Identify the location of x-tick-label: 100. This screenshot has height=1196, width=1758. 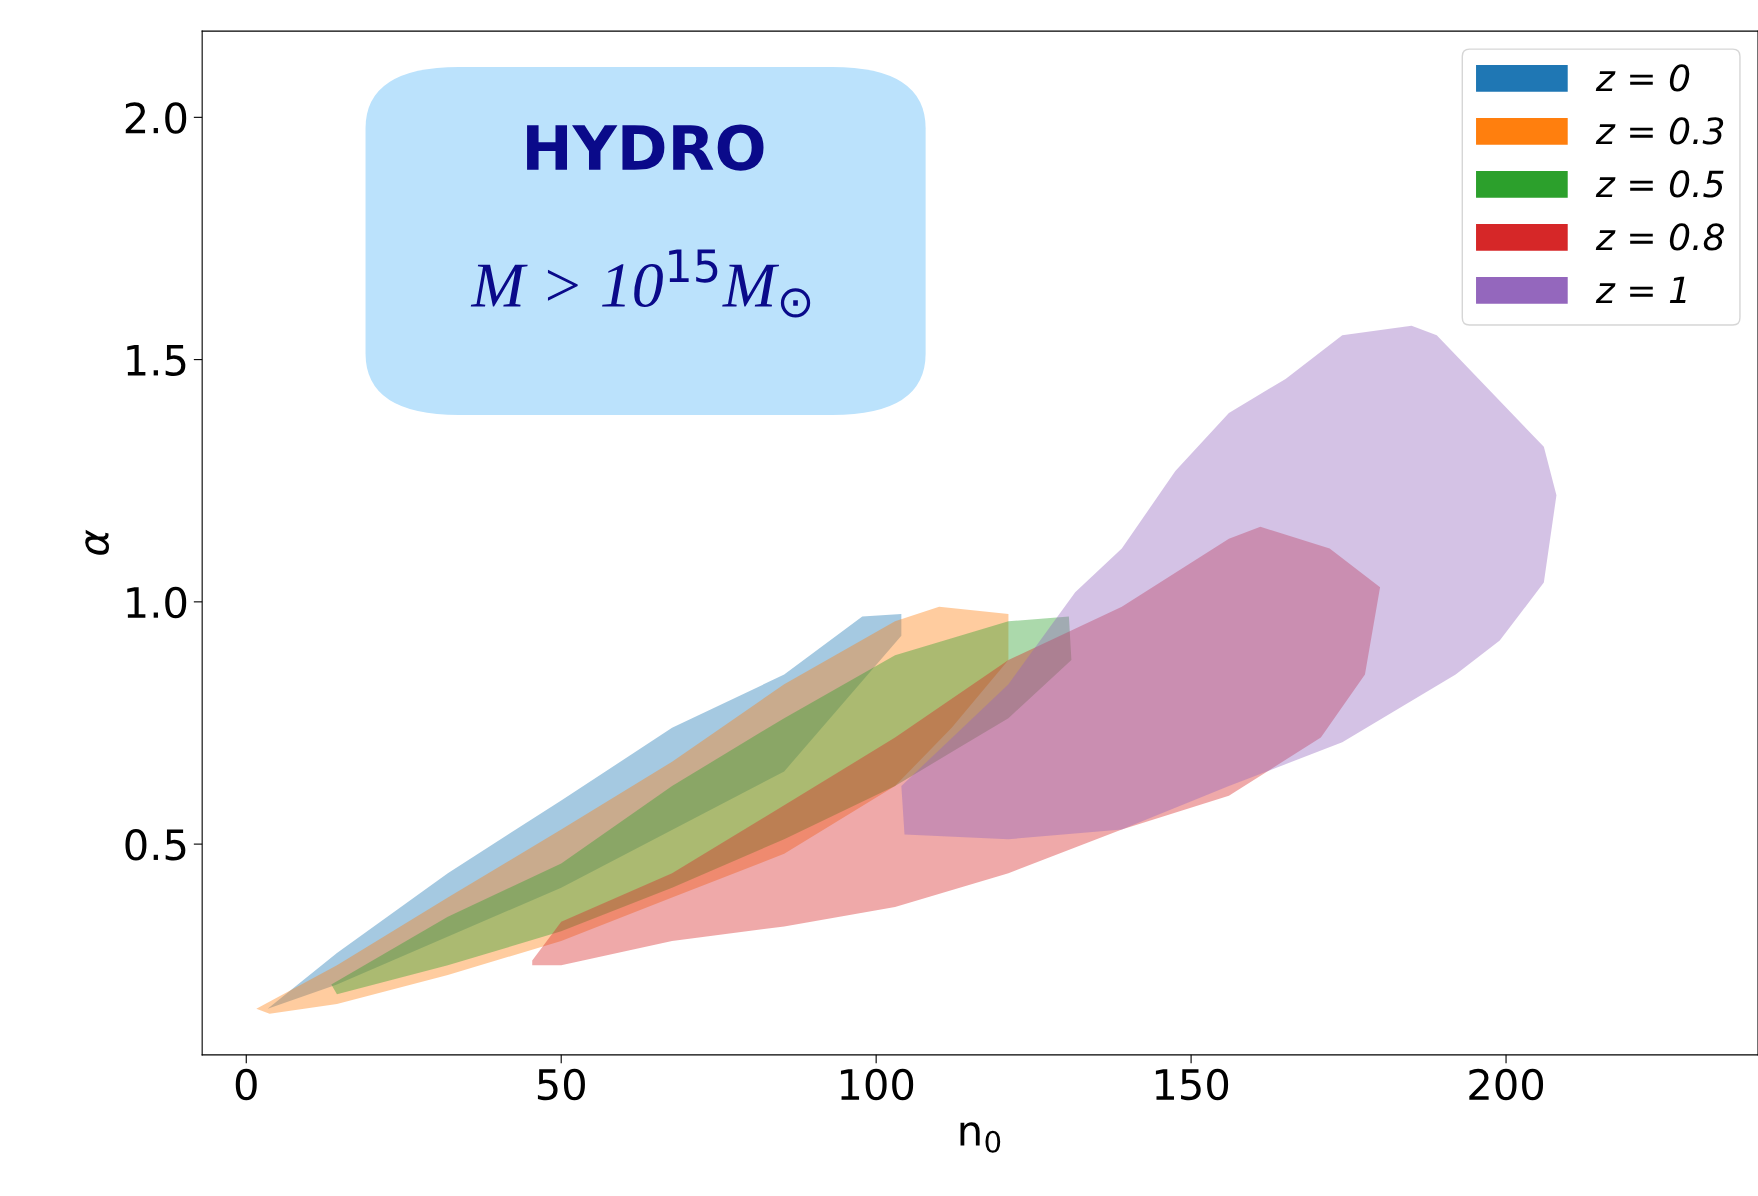
(877, 1084).